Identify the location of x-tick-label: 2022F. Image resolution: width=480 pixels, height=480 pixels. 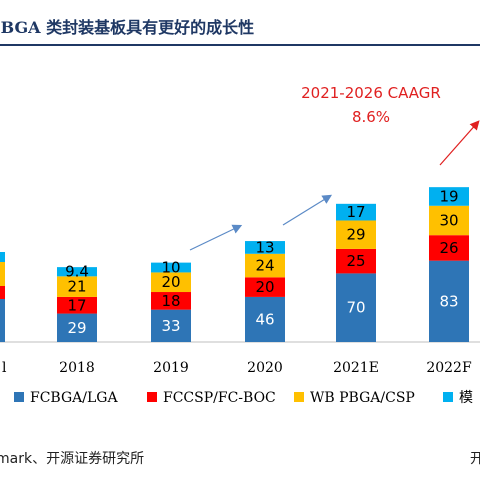
(449, 368).